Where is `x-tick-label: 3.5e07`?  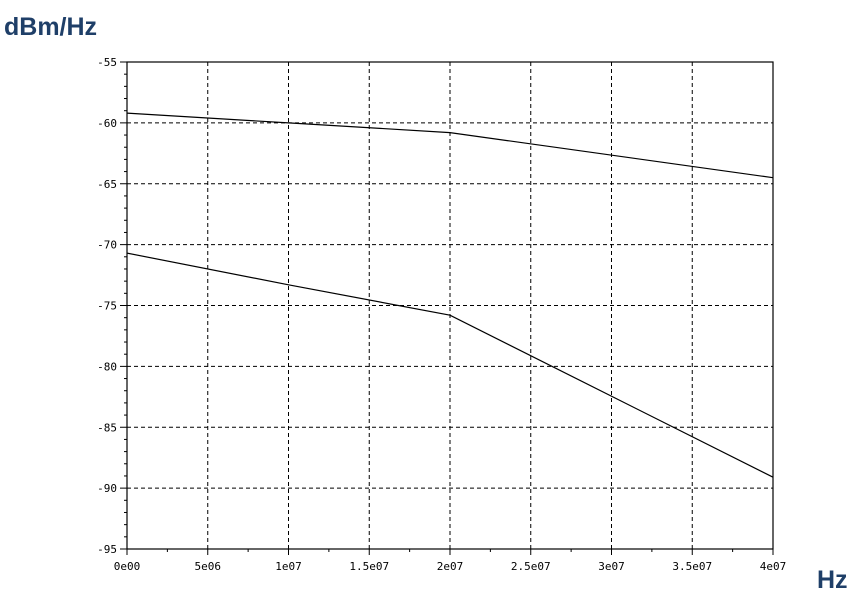
x-tick-label: 3.5e07 is located at coordinates (692, 566).